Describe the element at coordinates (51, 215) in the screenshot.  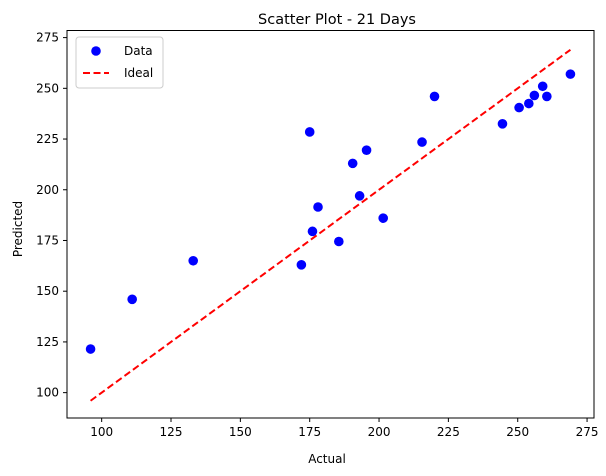
I see `y-axis-ticks: 100 125 150 175 200 225 250 275` at that location.